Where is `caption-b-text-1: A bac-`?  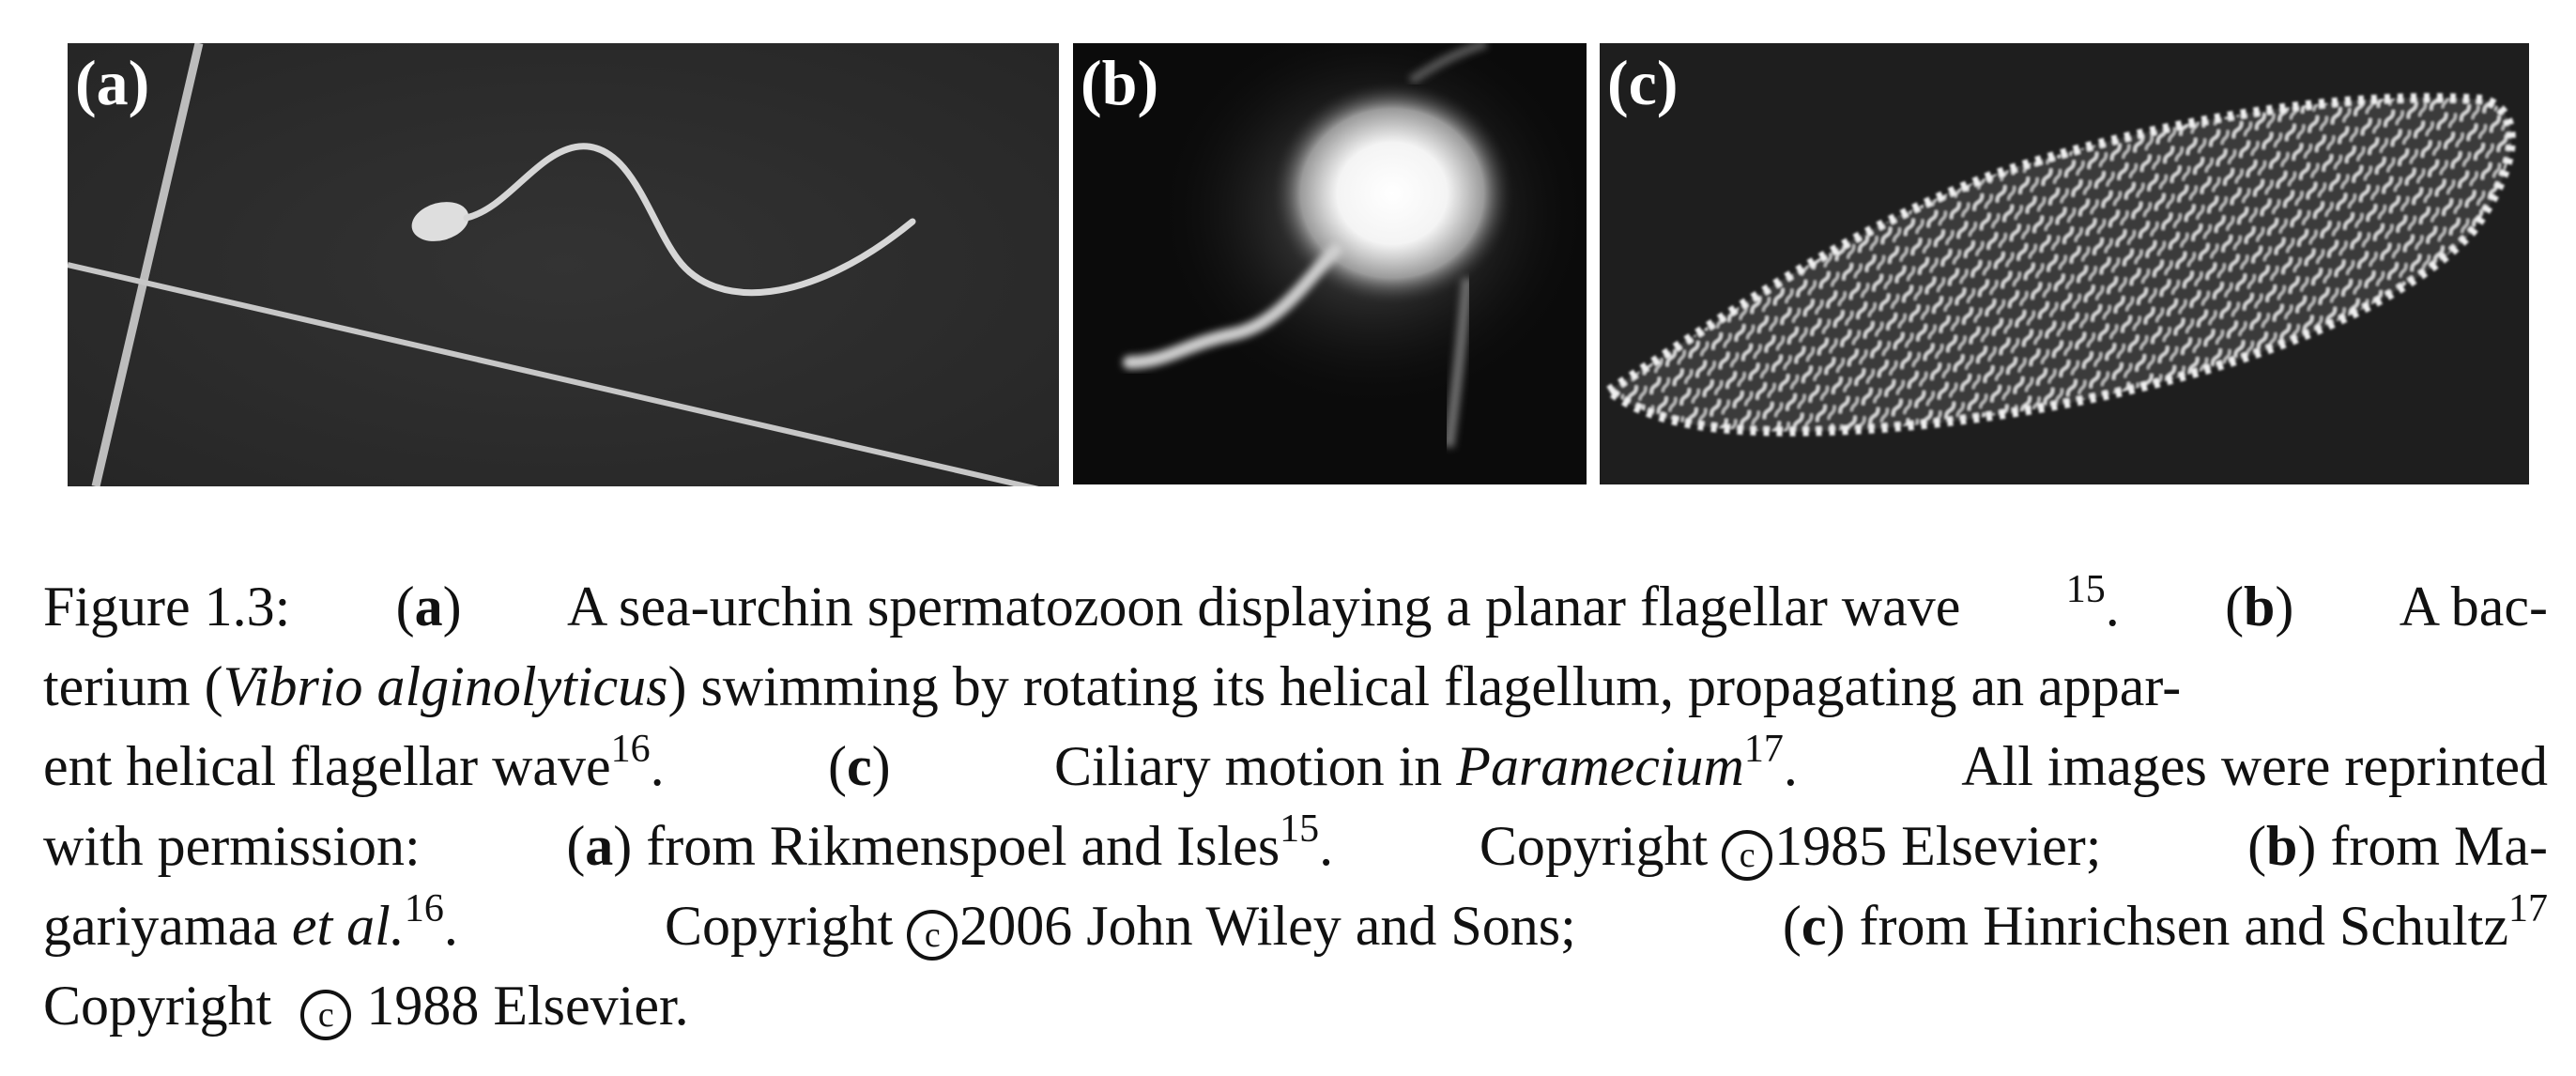 caption-b-text-1: A bac- is located at coordinates (2474, 607).